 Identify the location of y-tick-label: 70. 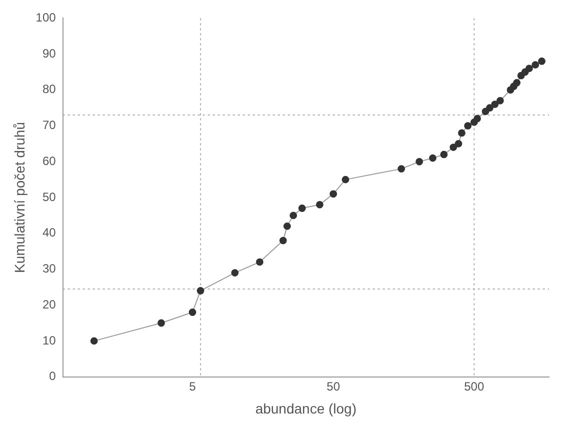
(49, 125).